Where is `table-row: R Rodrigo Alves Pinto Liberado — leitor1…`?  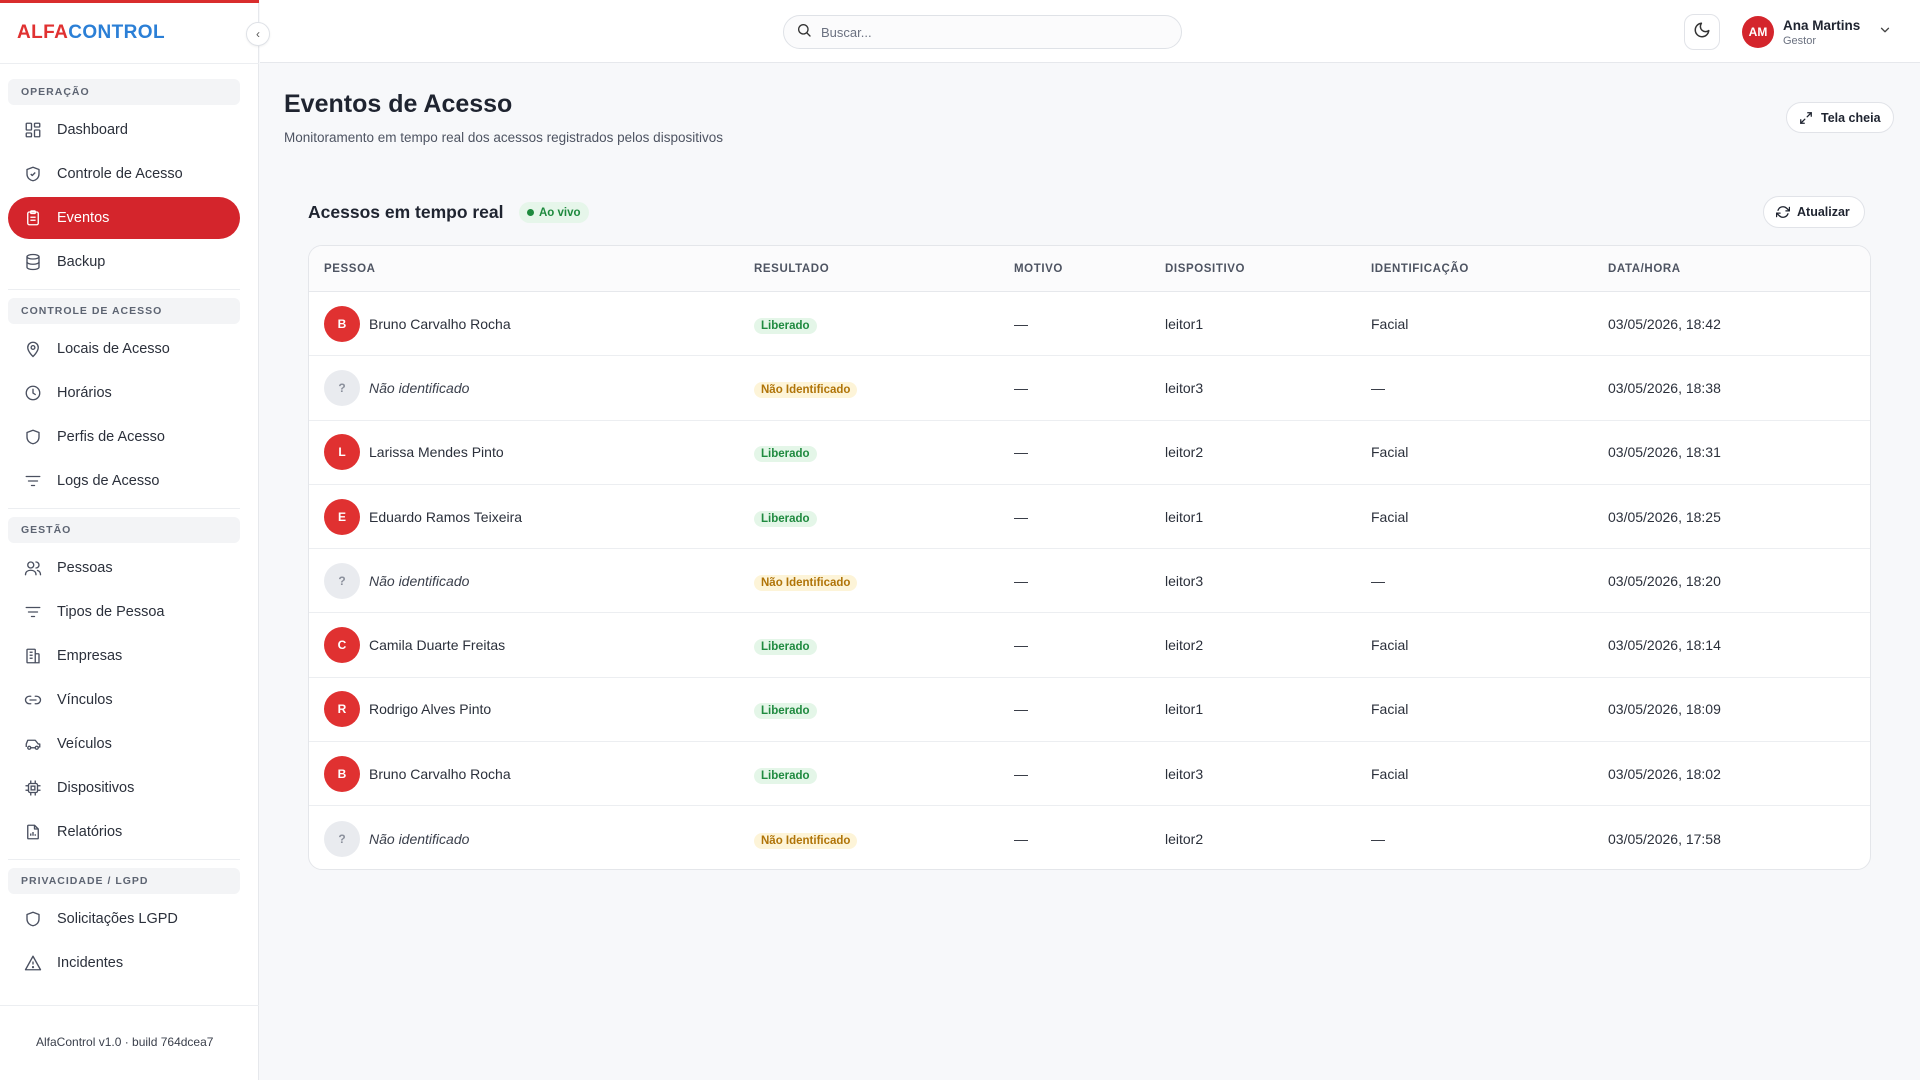
table-row: R Rodrigo Alves Pinto Liberado — leitor1… is located at coordinates (1089, 710).